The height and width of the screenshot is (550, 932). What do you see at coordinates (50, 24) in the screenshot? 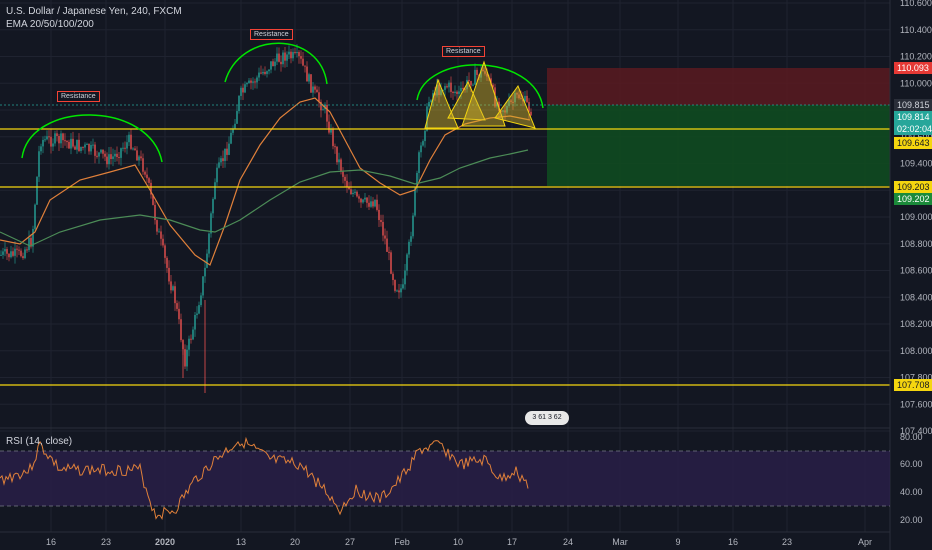
I see `indicator-label: EMA 20/50/100/200` at bounding box center [50, 24].